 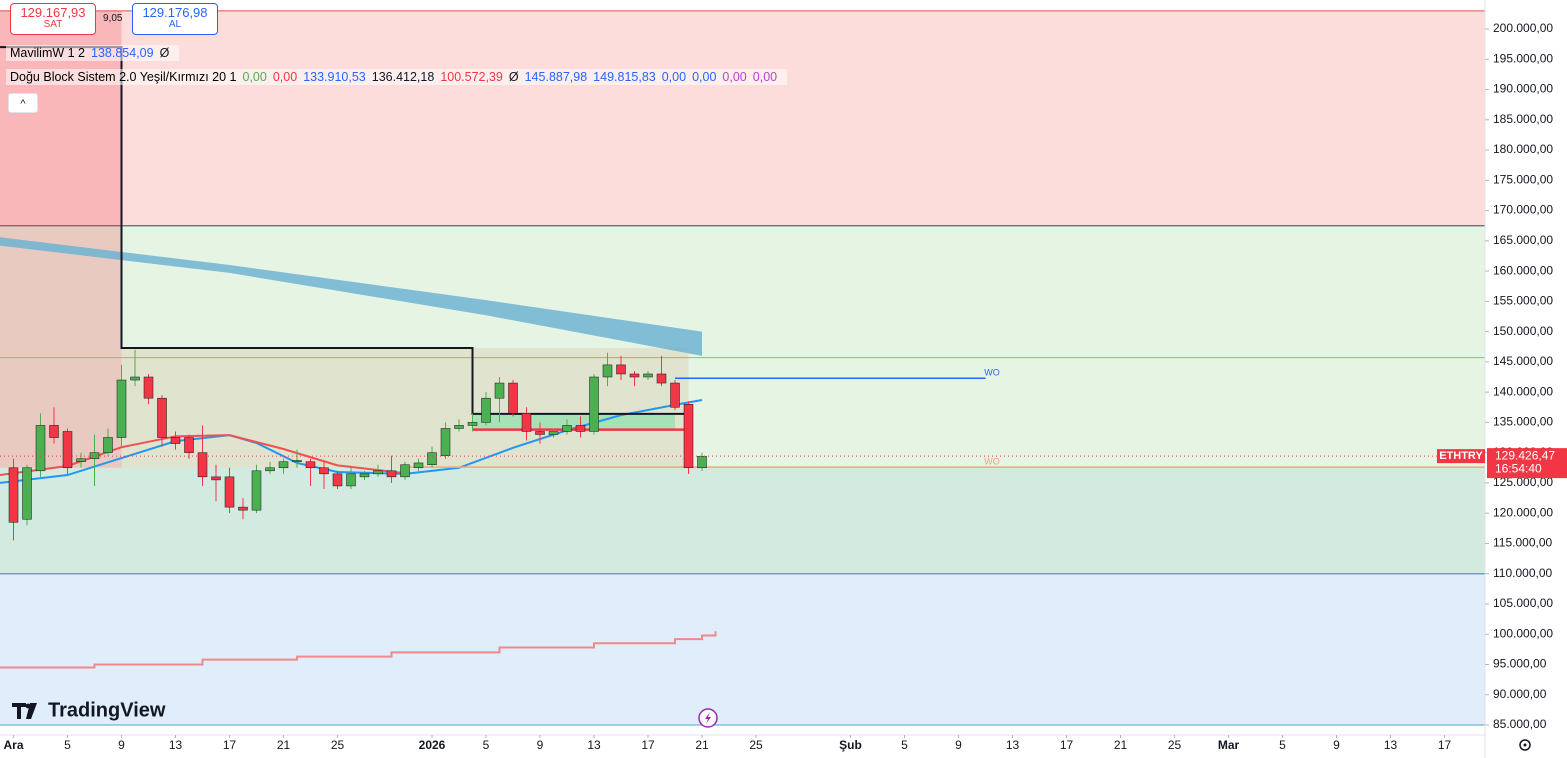 I want to click on symbol-label: ETHTRY, so click(x=1461, y=456).